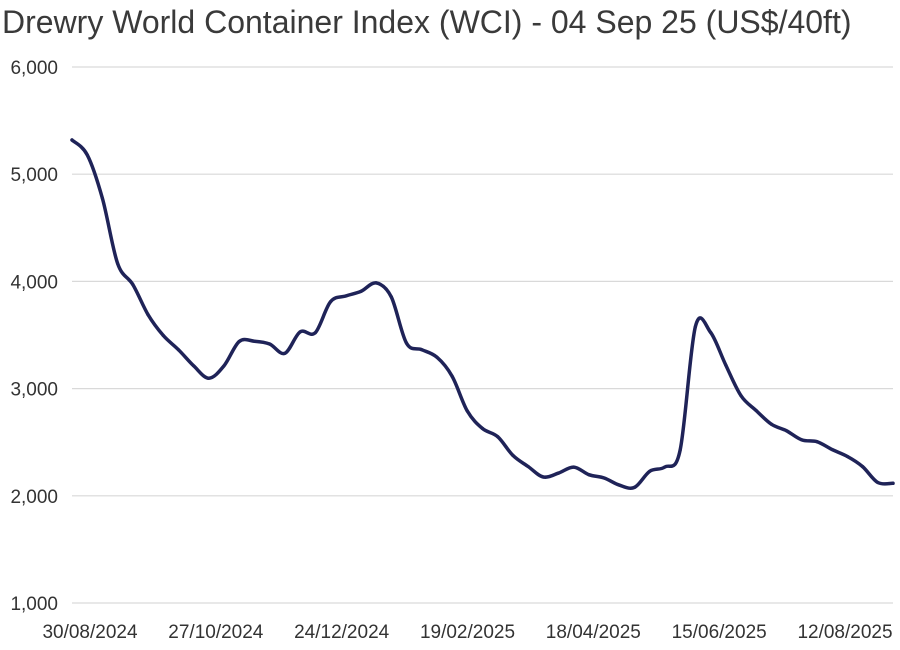 This screenshot has height=650, width=900. What do you see at coordinates (34, 68) in the screenshot?
I see `y-tick-label: 6,000` at bounding box center [34, 68].